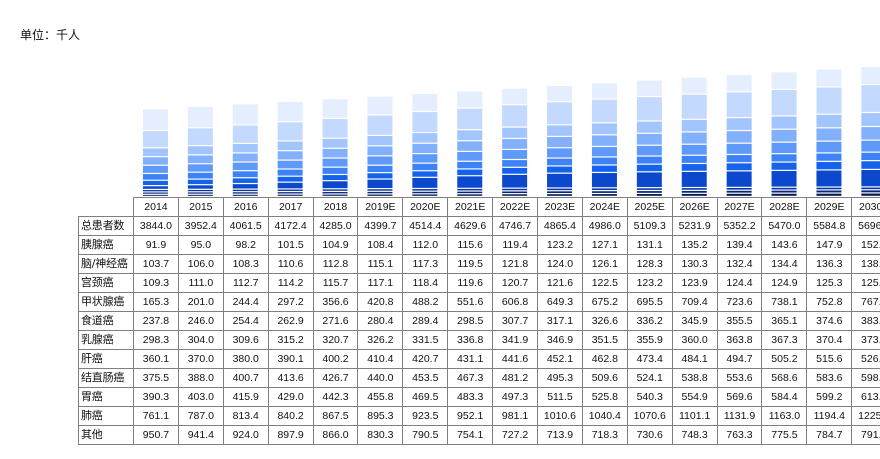 This screenshot has width=880, height=459. Describe the element at coordinates (470, 416) in the screenshot. I see `table-cell: 952.1` at that location.